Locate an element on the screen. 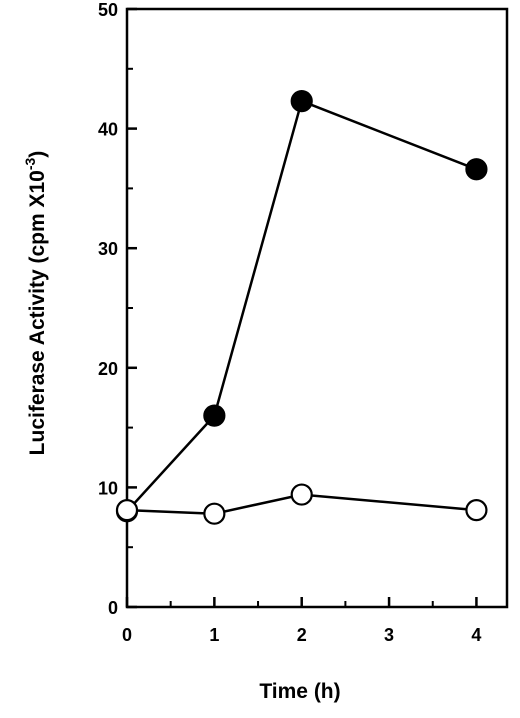 The image size is (520, 718). x-tick-label: 0 is located at coordinates (127, 635).